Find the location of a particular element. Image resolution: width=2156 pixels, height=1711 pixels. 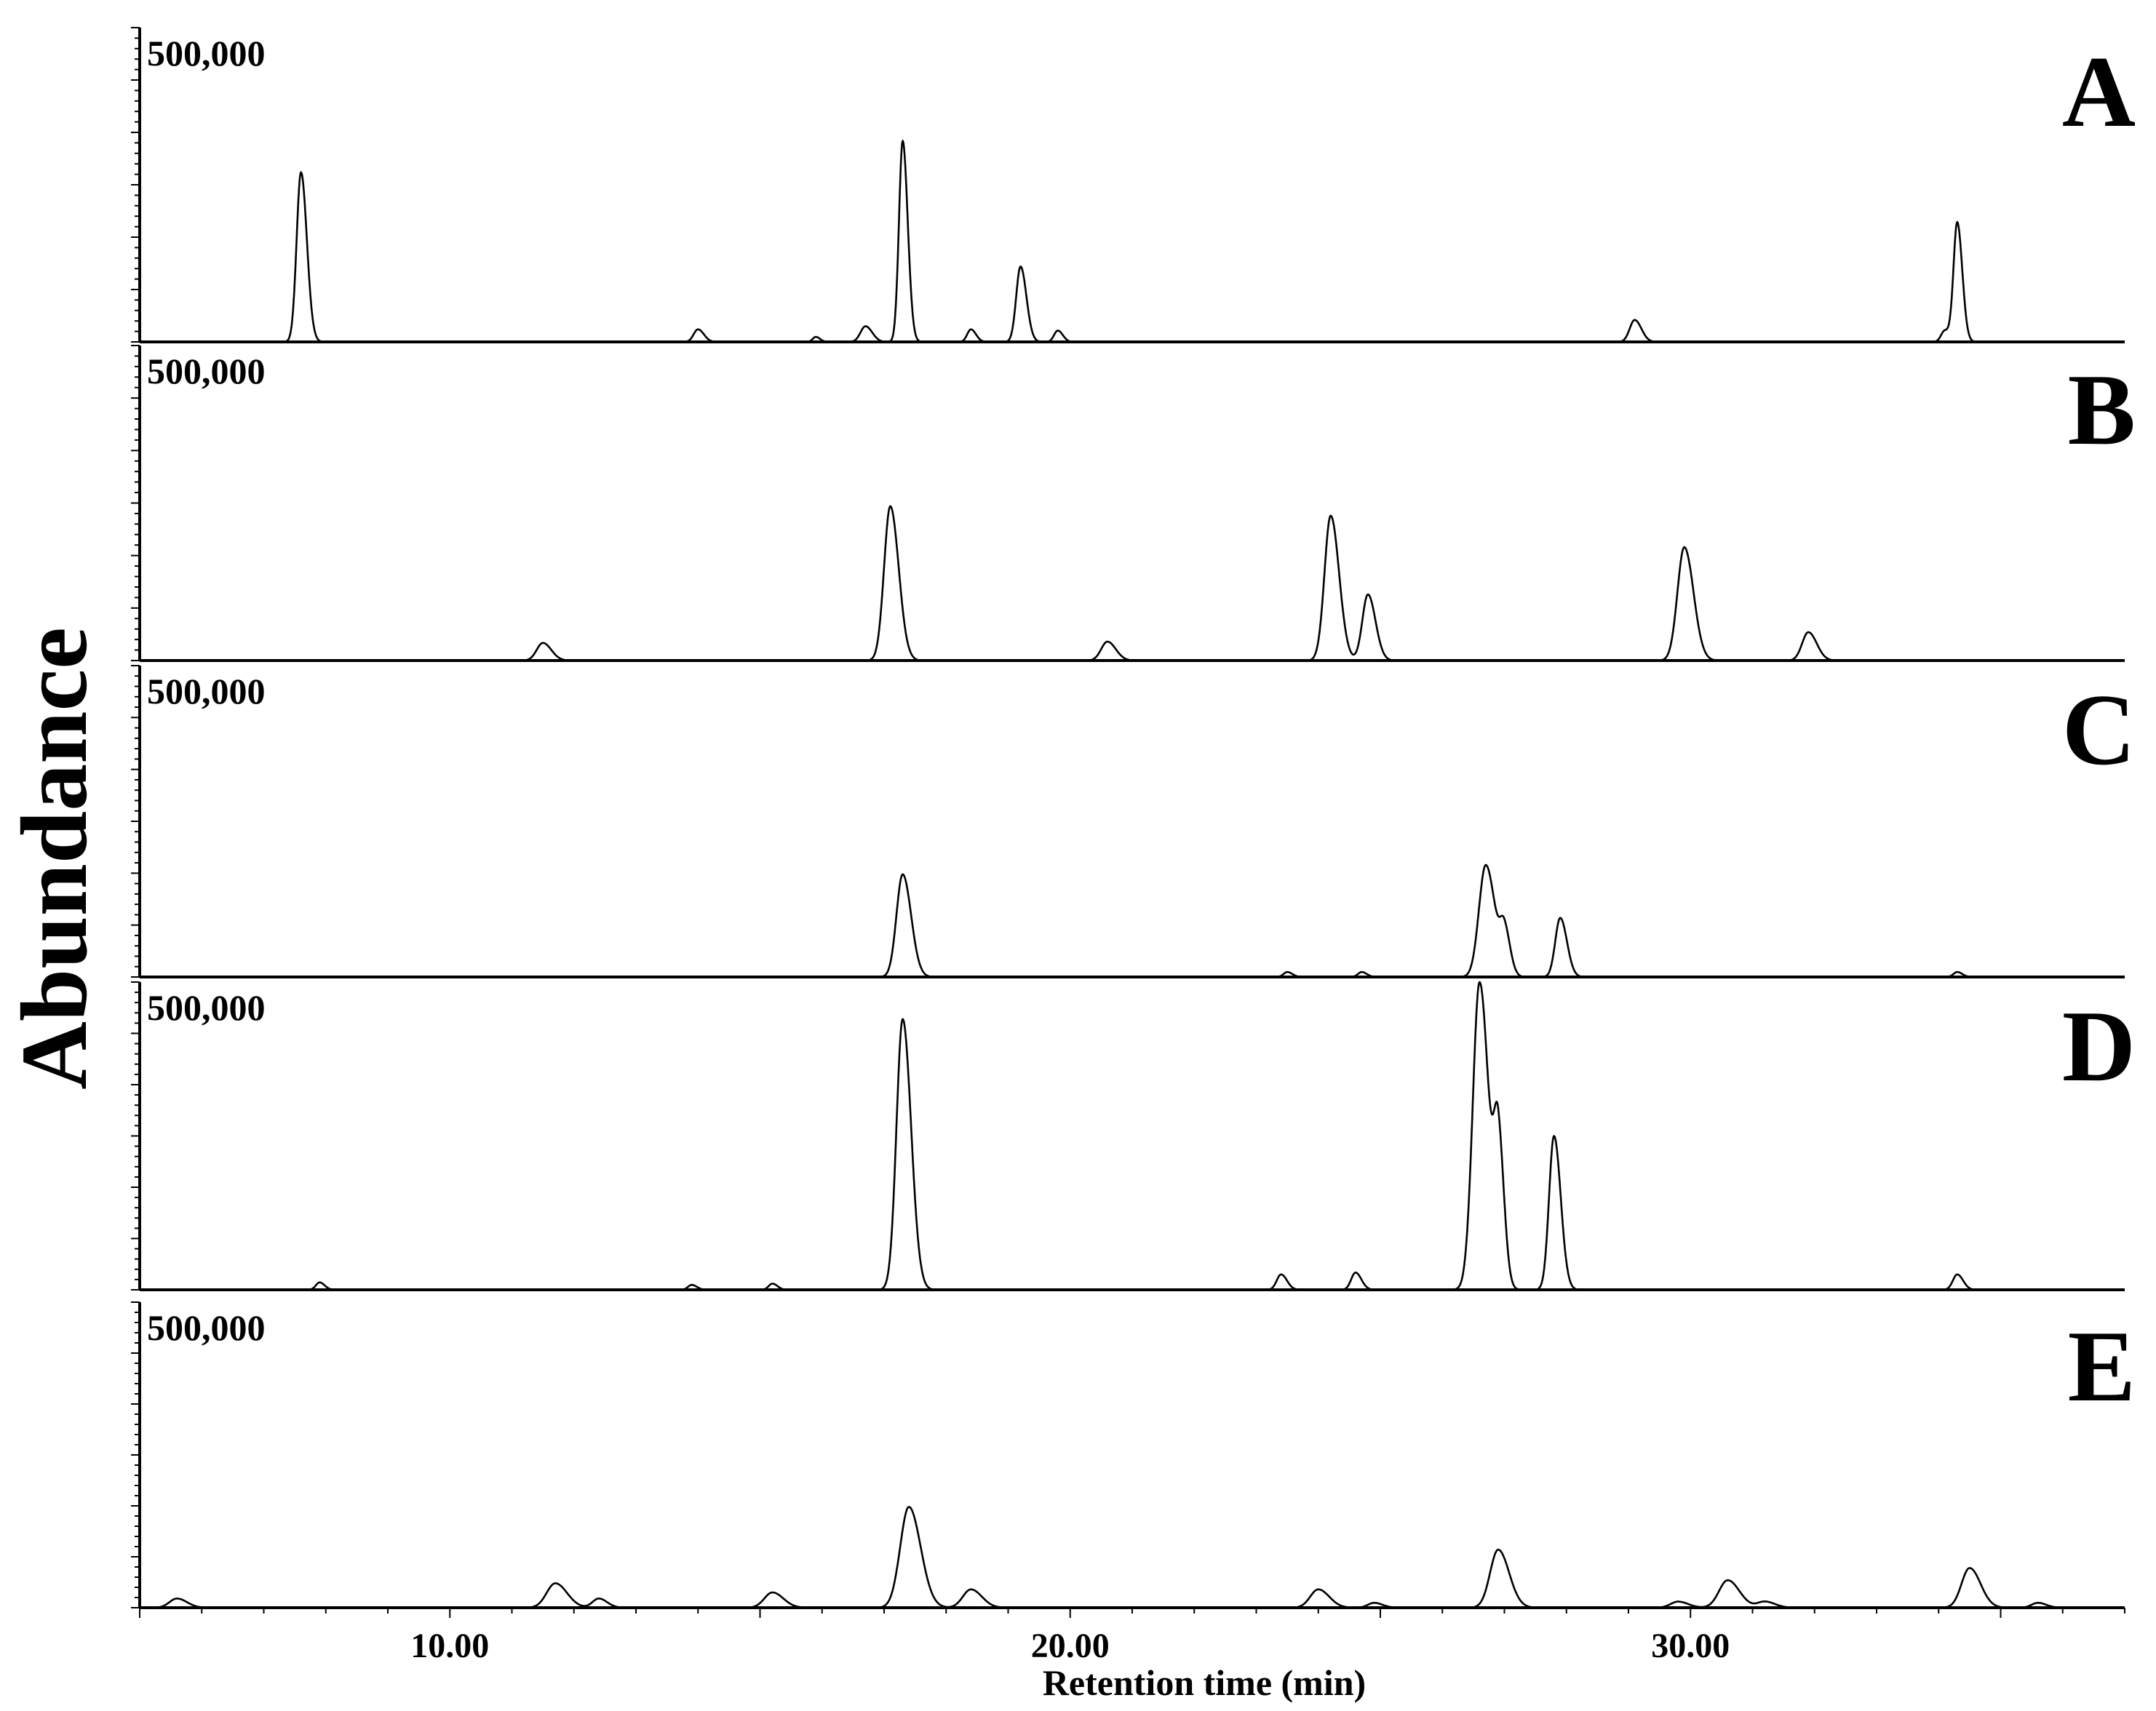

trace-E is located at coordinates (1132, 1557).